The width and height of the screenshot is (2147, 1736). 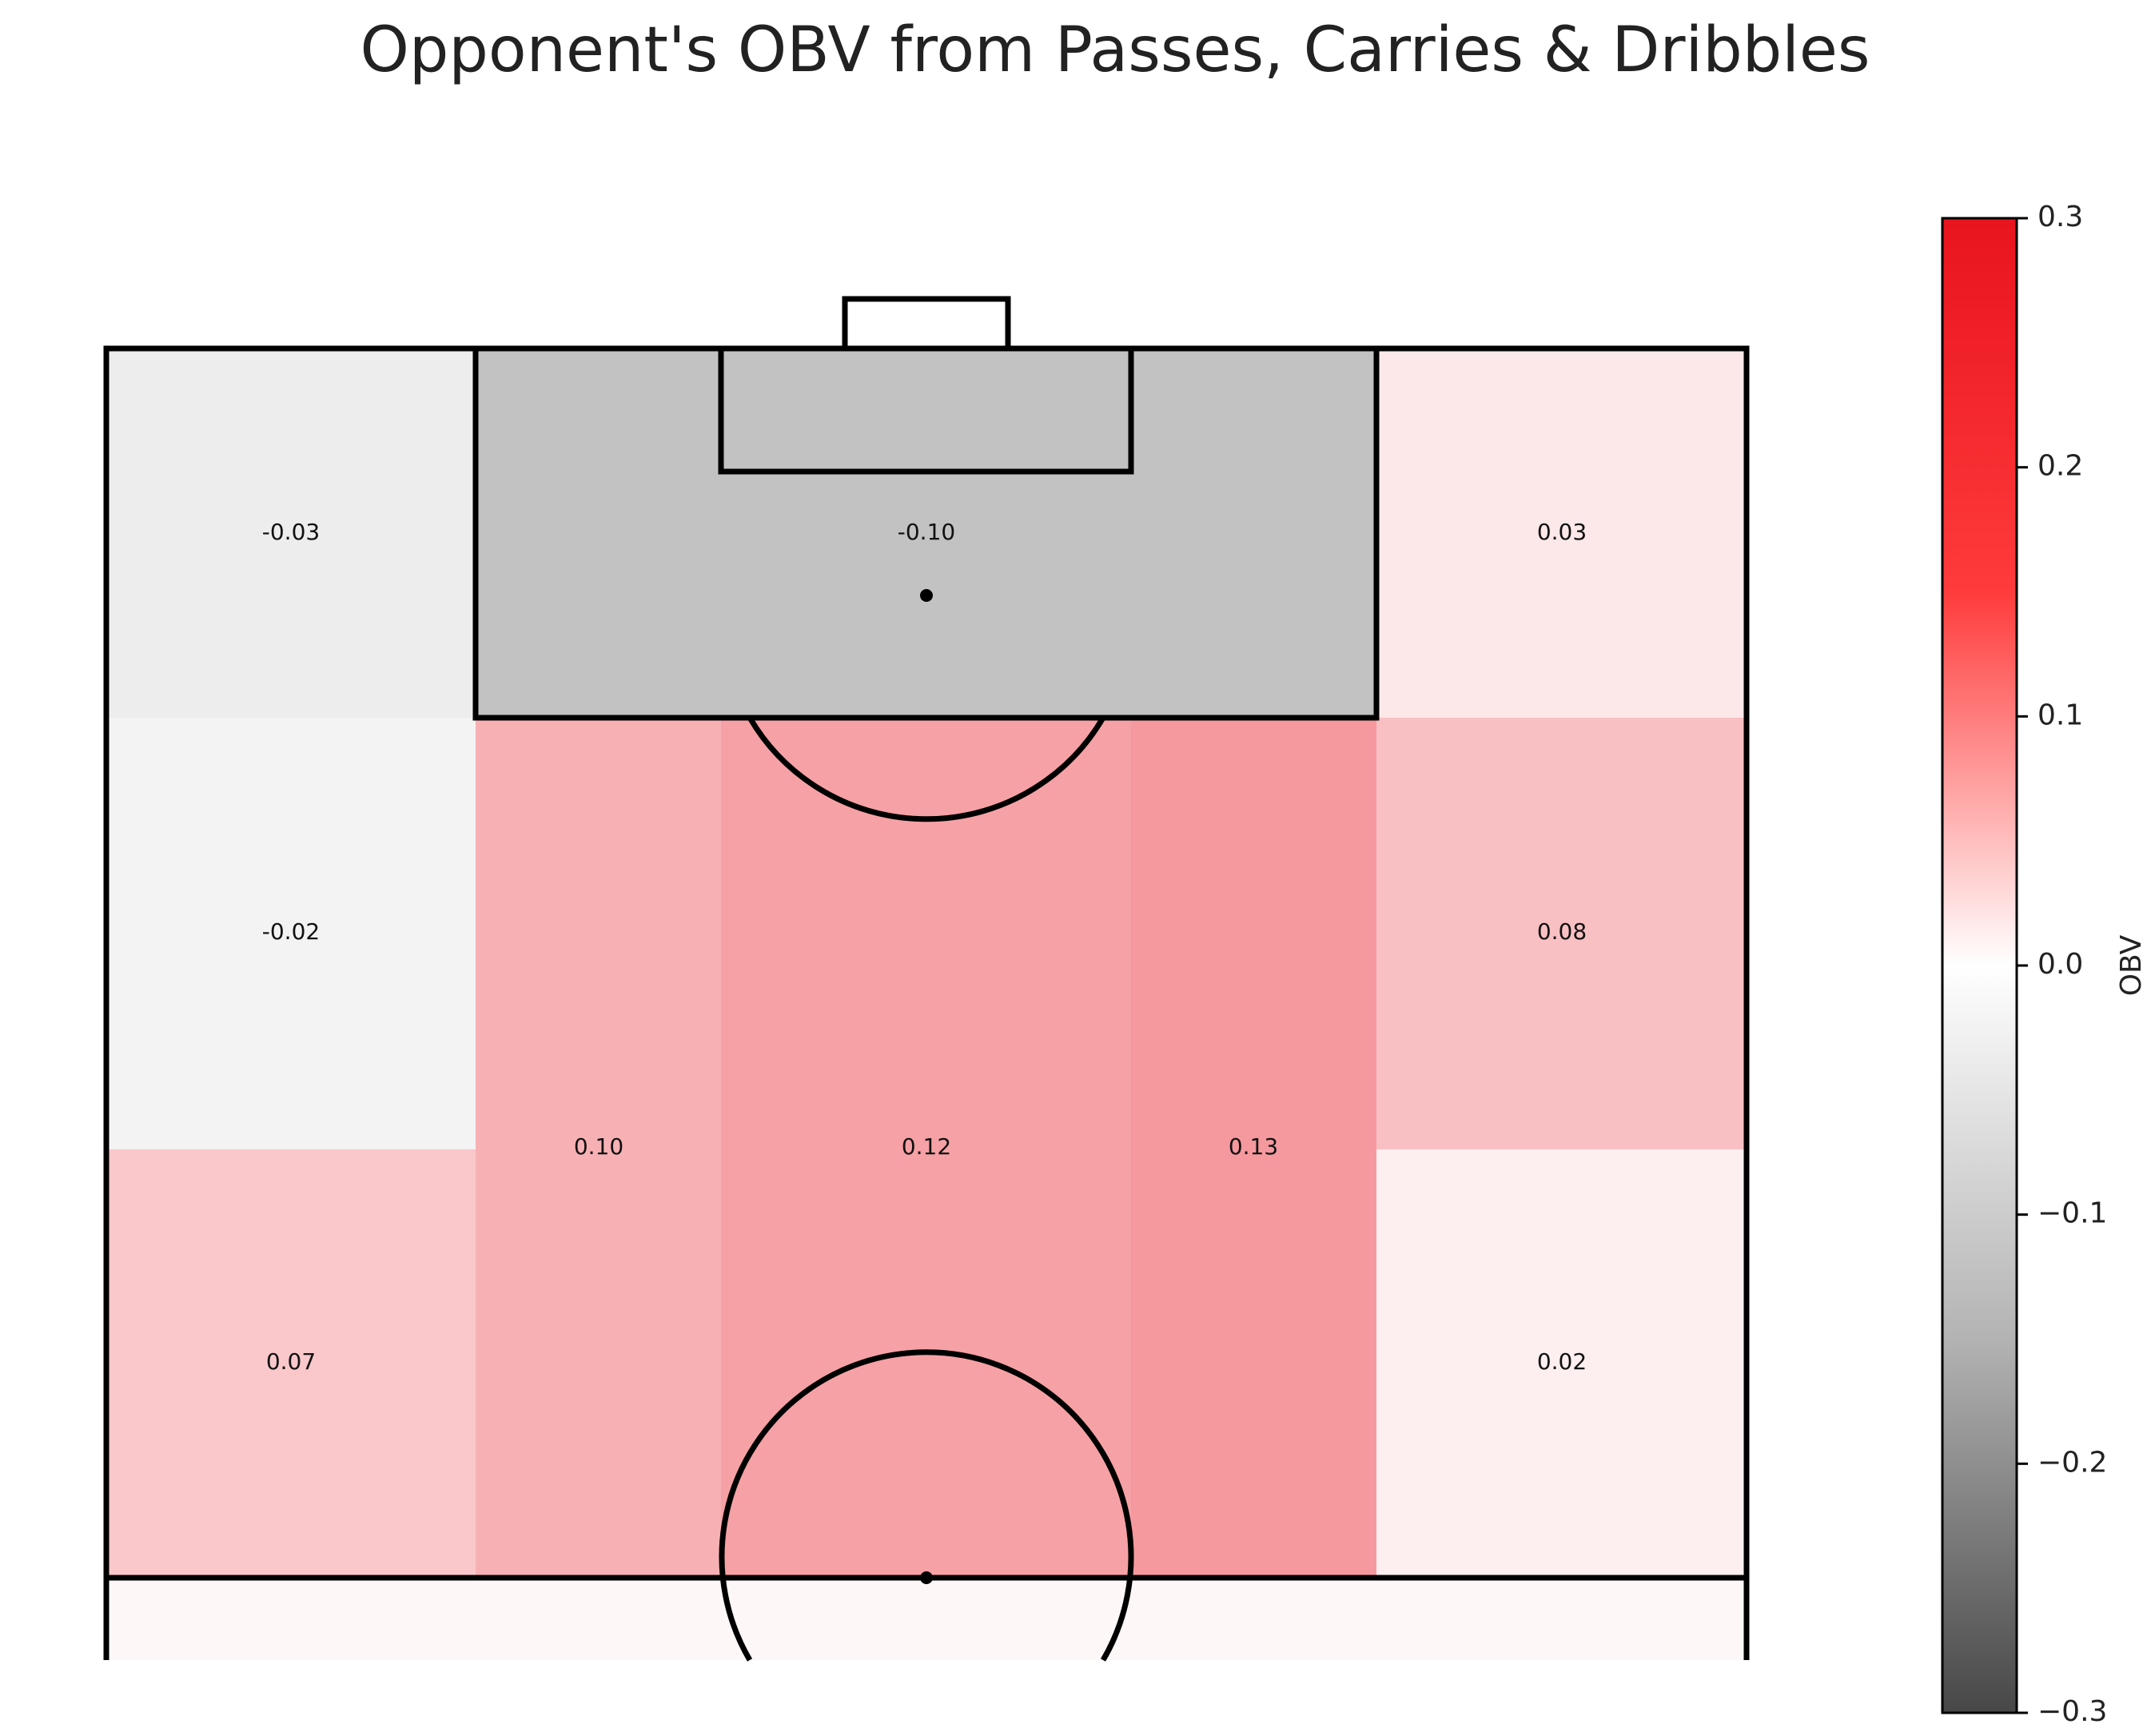 I want to click on heatmap-cell-penalty-box, so click(x=926, y=533).